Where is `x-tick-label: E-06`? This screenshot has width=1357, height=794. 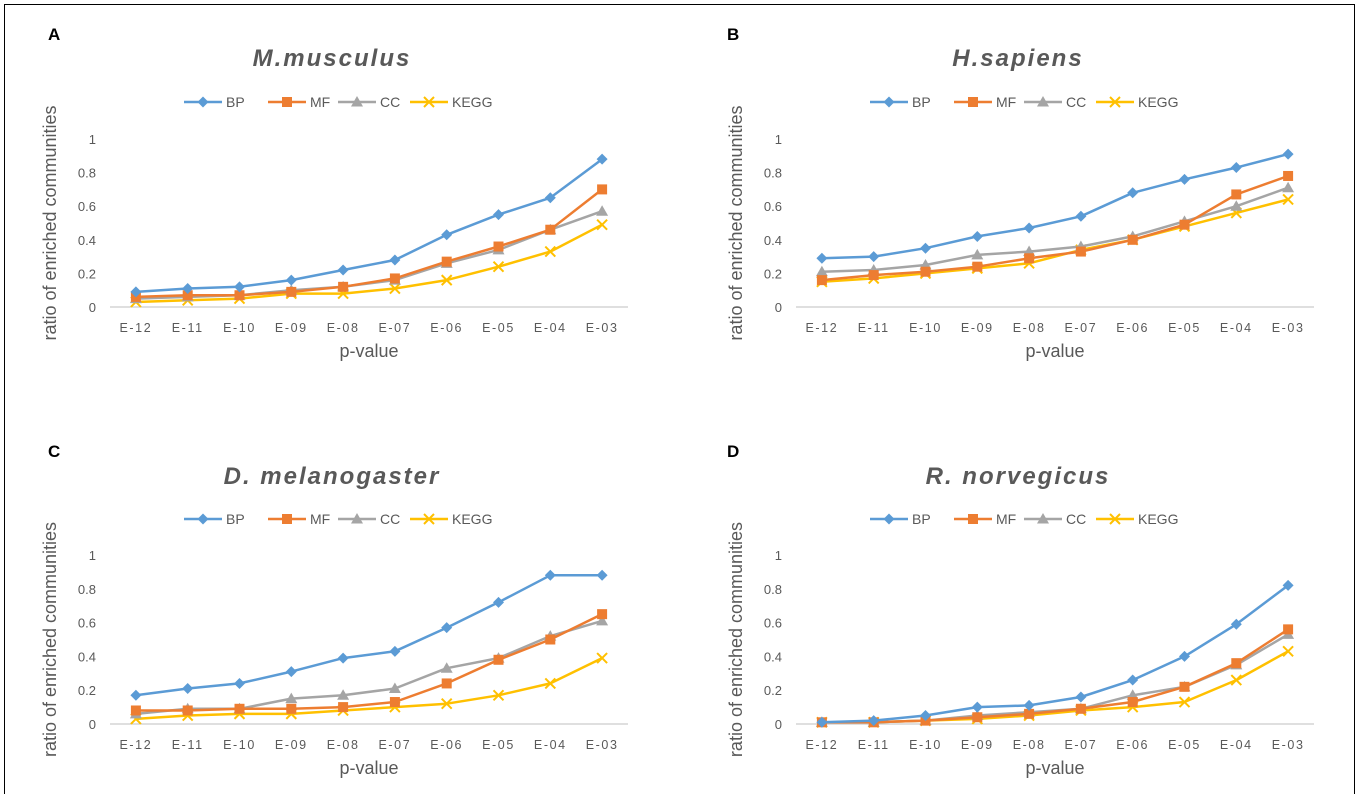 x-tick-label: E-06 is located at coordinates (446, 745).